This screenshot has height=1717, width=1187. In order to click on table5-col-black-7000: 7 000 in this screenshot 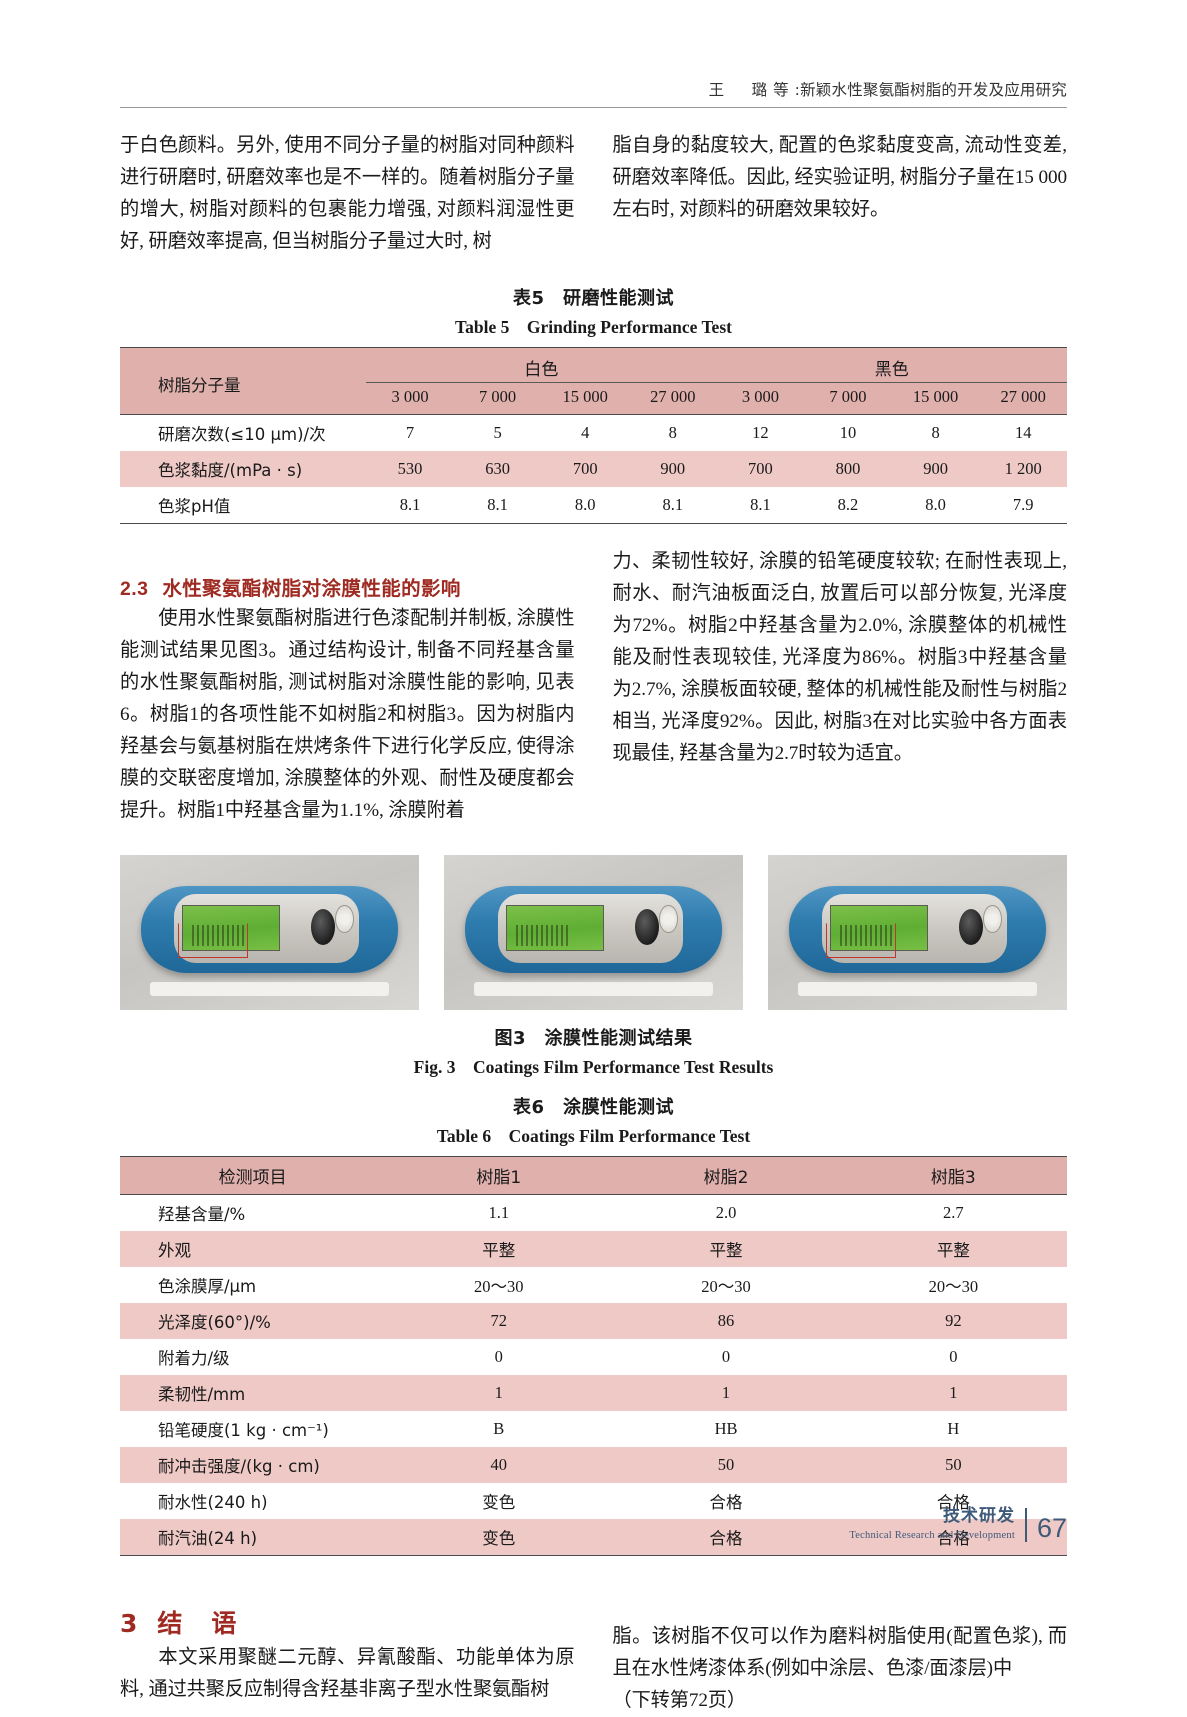, I will do `click(848, 396)`.